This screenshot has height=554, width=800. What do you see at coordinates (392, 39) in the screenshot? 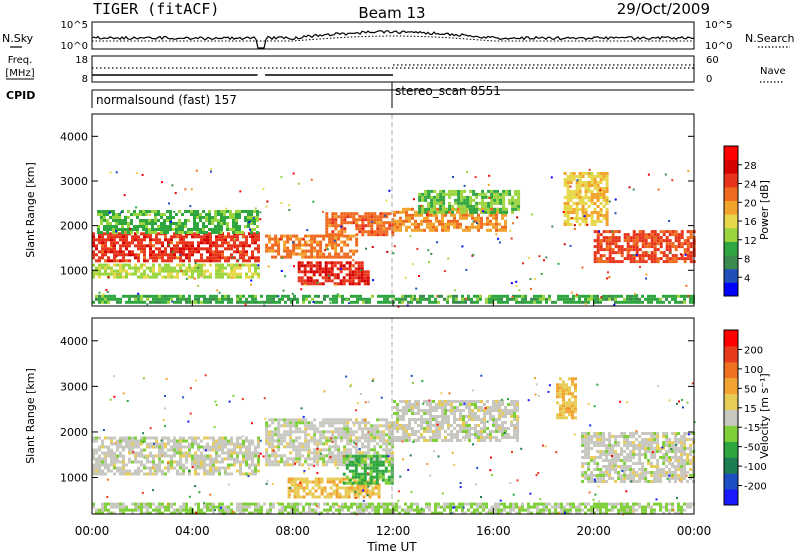
I see `nsky-trace` at bounding box center [392, 39].